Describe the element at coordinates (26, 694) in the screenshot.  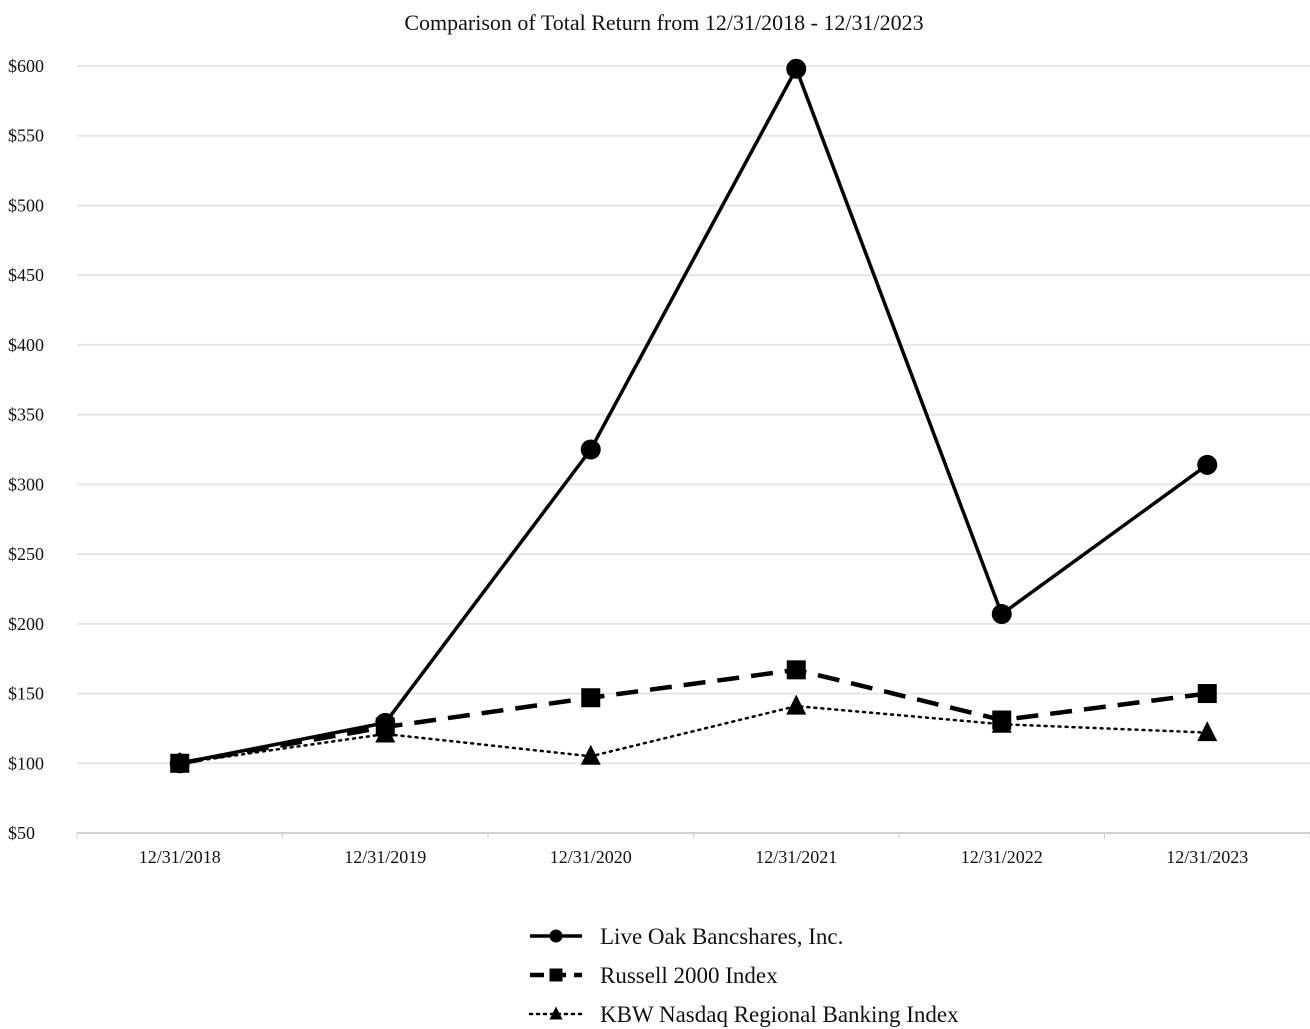
I see `y-tick-label: $150` at that location.